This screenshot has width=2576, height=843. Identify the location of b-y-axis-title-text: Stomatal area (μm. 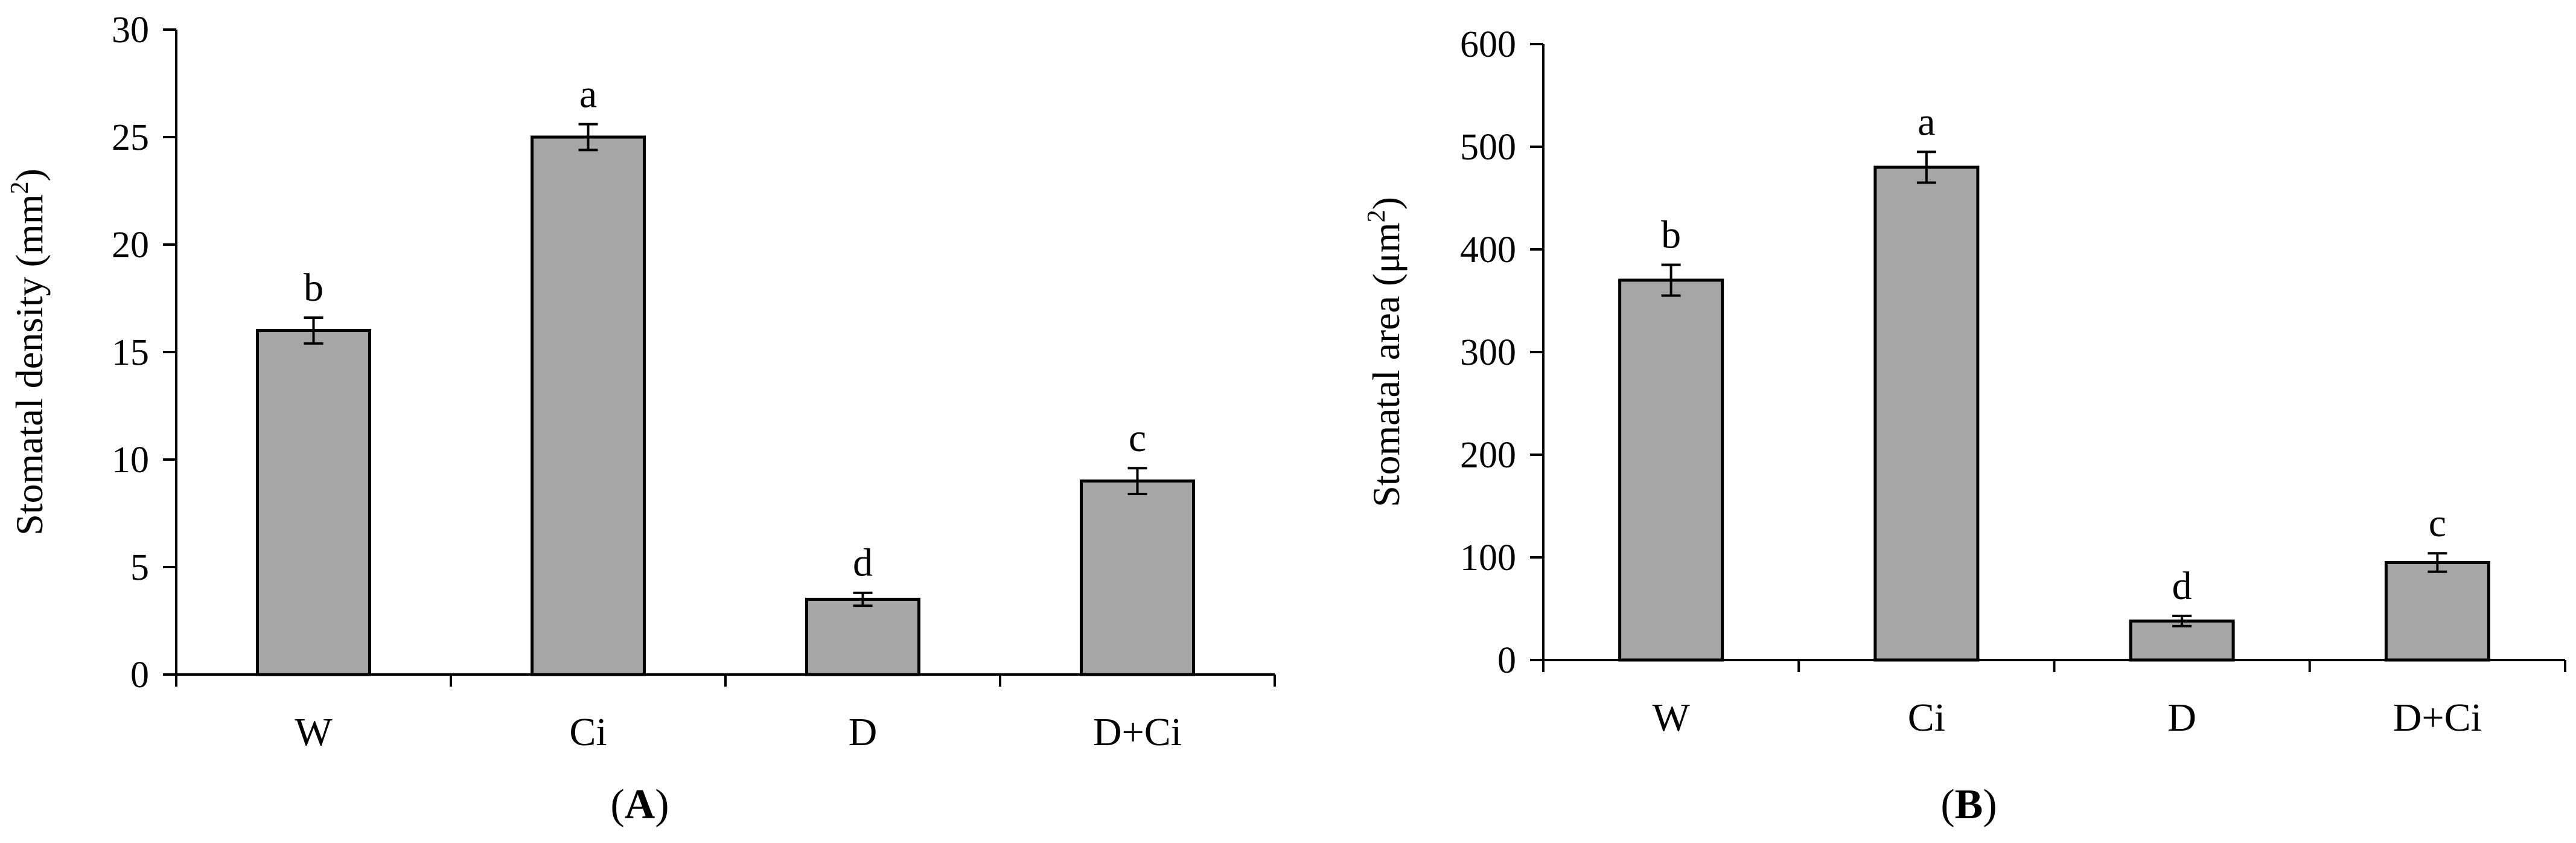
(1386, 364).